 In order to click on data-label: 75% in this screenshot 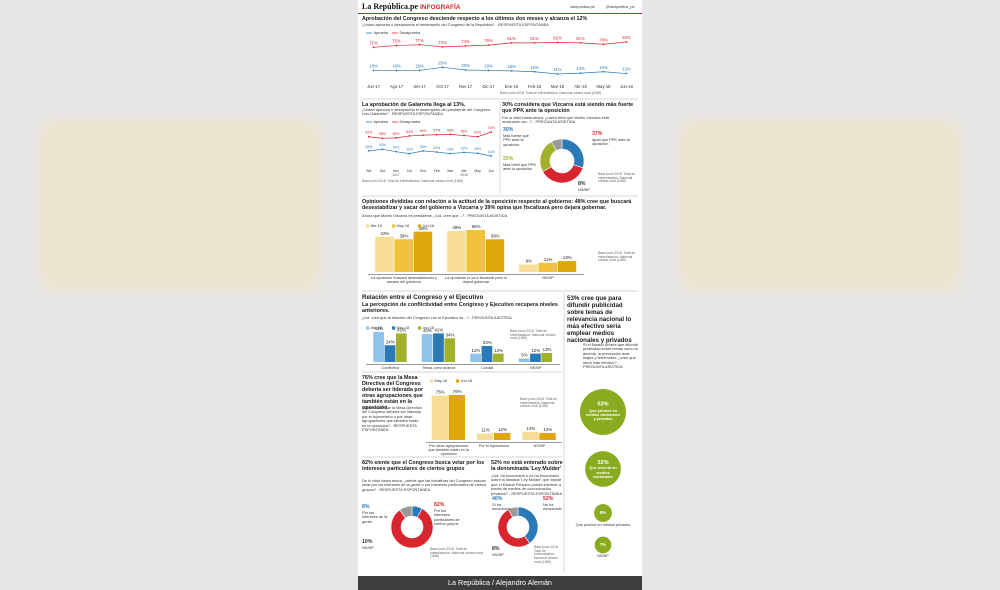, I will do `click(440, 392)`.